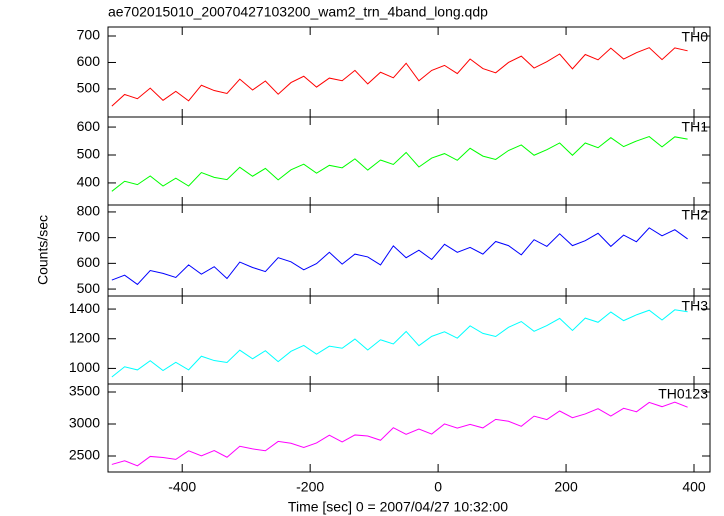  I want to click on x-tick-label: 200, so click(566, 487).